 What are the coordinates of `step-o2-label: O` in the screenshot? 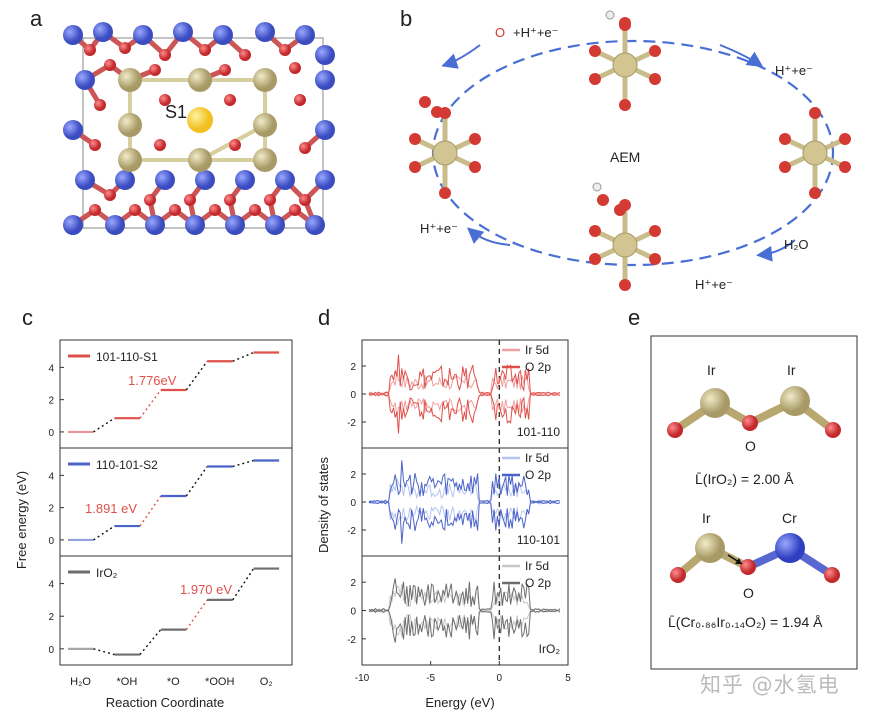 It's located at (500, 32).